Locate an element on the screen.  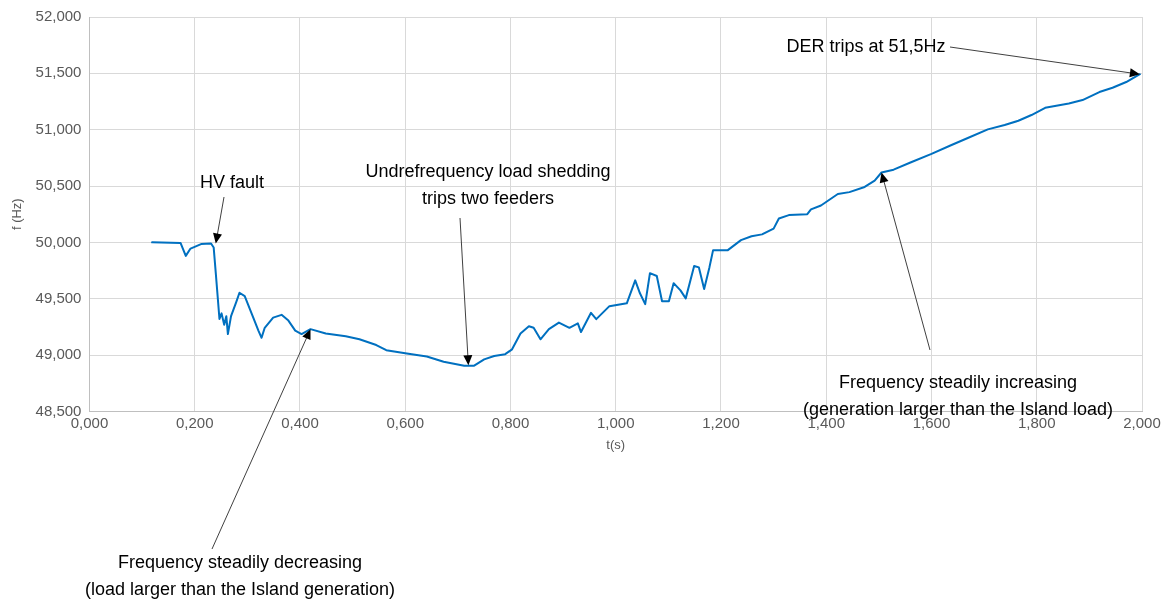
y-tick-label: 51,000 is located at coordinates (58, 128).